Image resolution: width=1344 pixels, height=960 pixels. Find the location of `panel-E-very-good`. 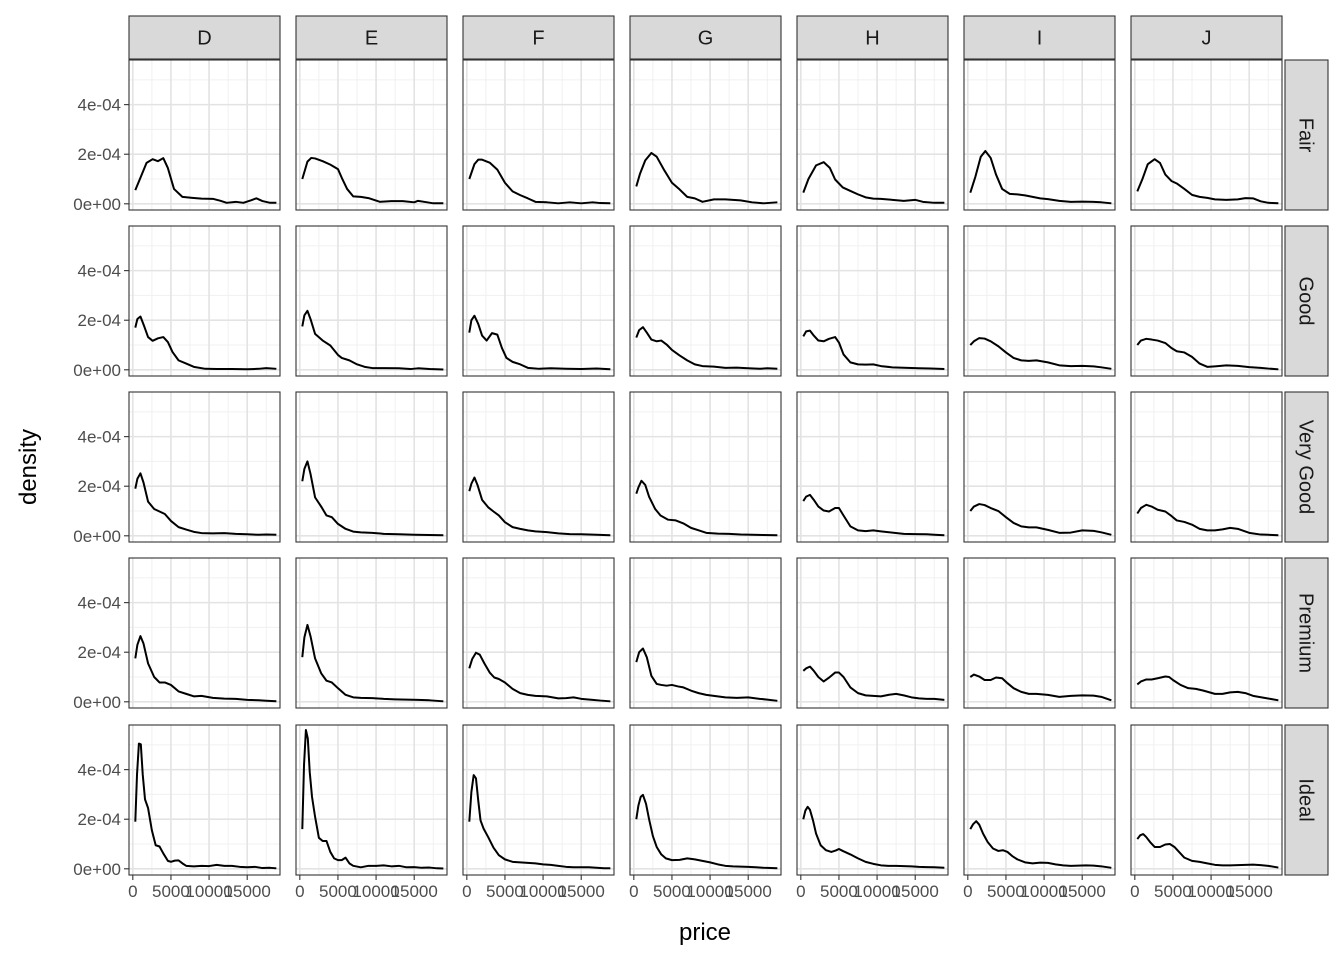

panel-E-very-good is located at coordinates (371, 467).